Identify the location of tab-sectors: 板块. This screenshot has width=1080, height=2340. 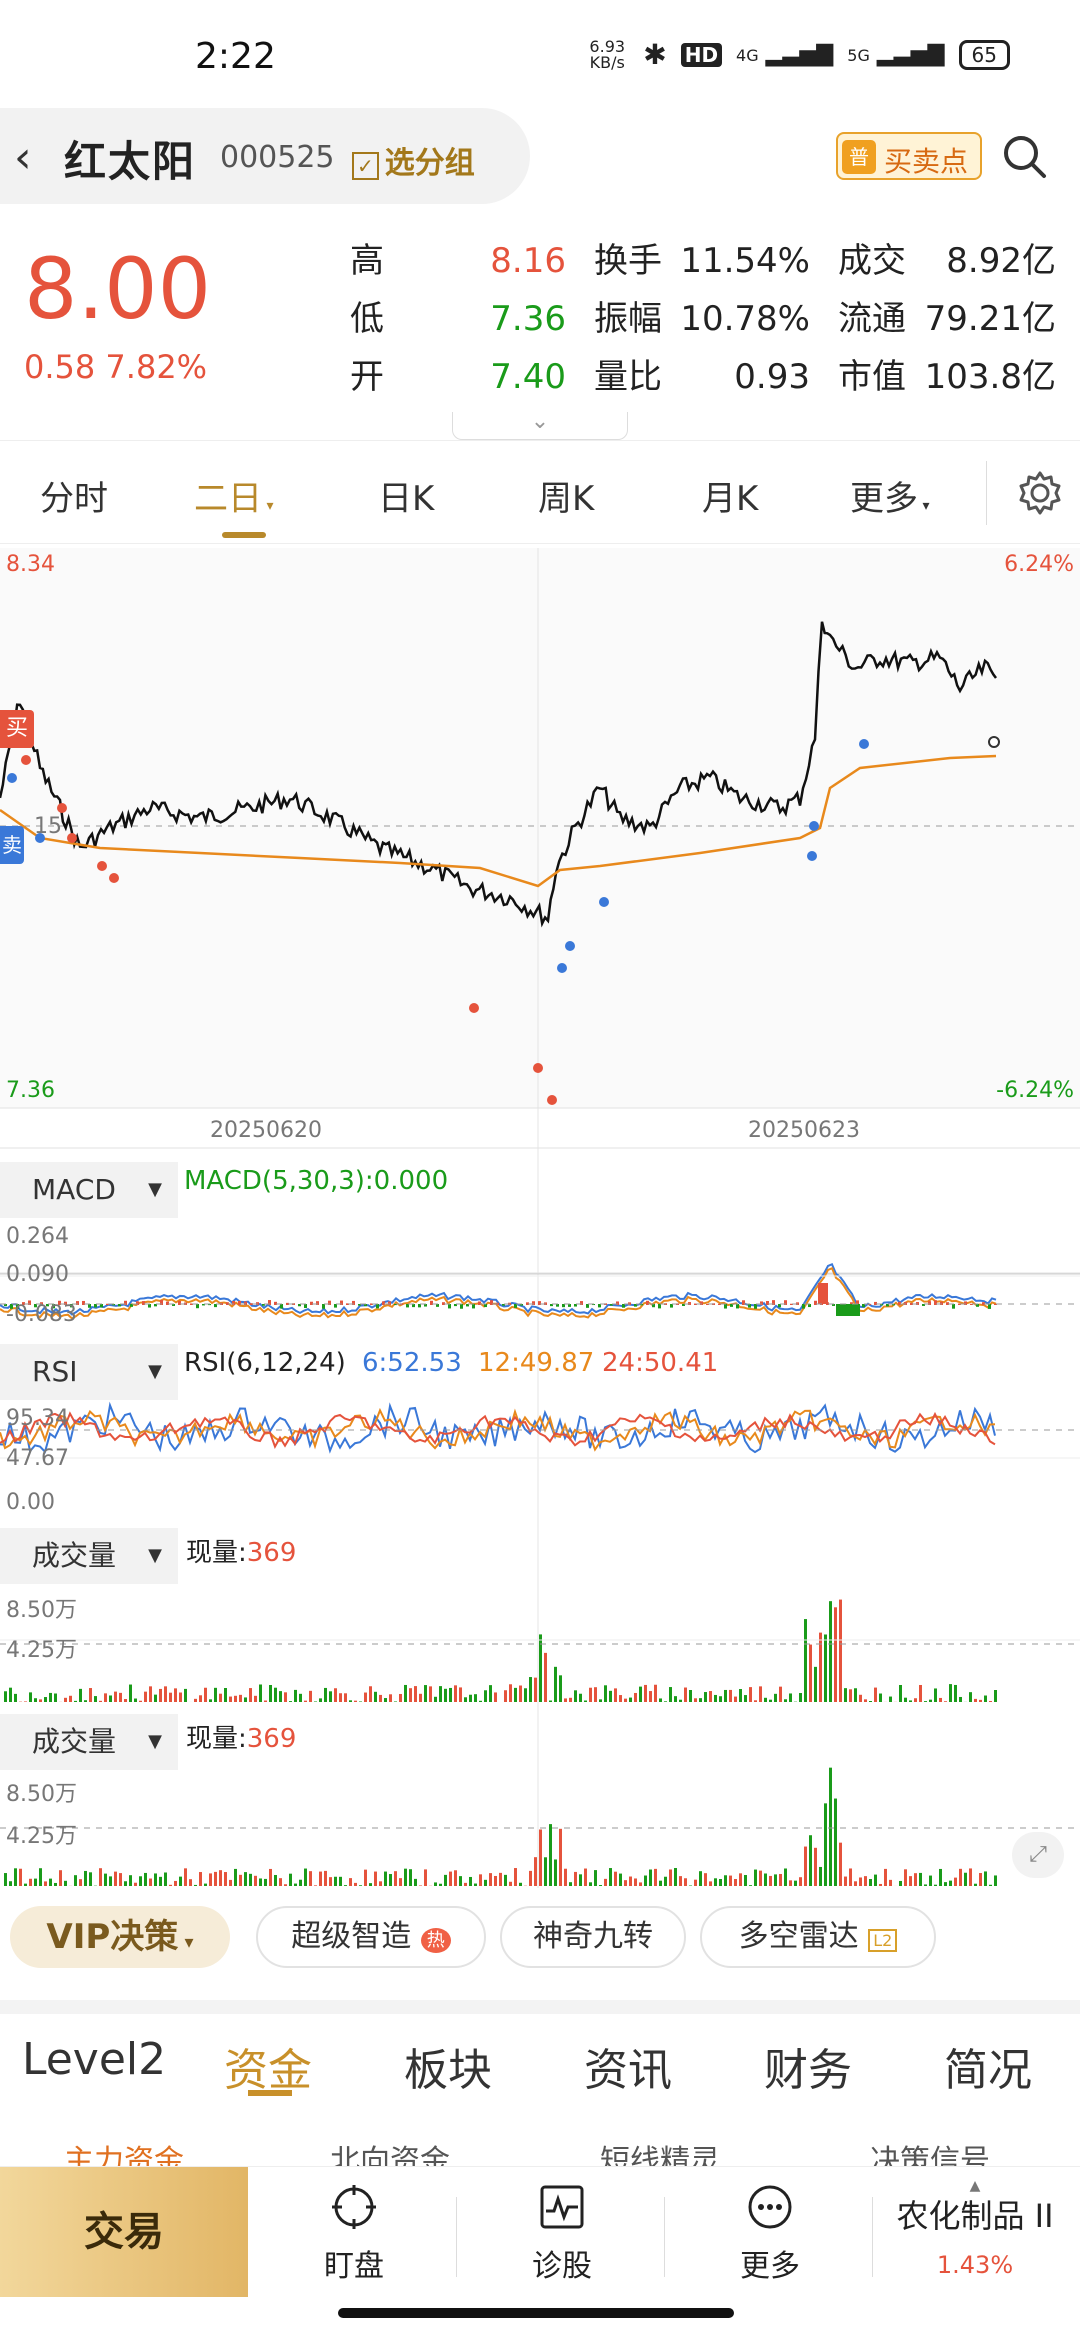
(448, 2070).